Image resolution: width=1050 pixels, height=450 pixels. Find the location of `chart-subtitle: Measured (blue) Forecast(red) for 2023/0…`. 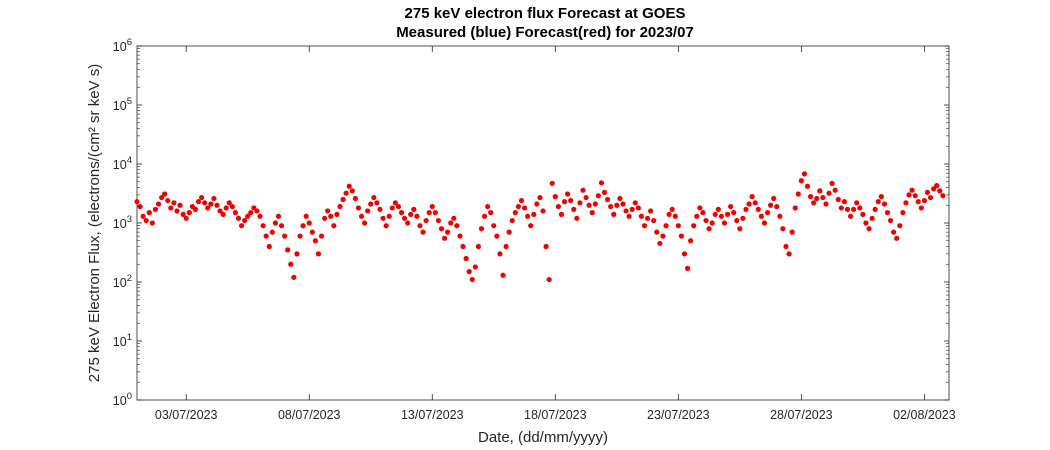

chart-subtitle: Measured (blue) Forecast(red) for 2023/0… is located at coordinates (545, 32).